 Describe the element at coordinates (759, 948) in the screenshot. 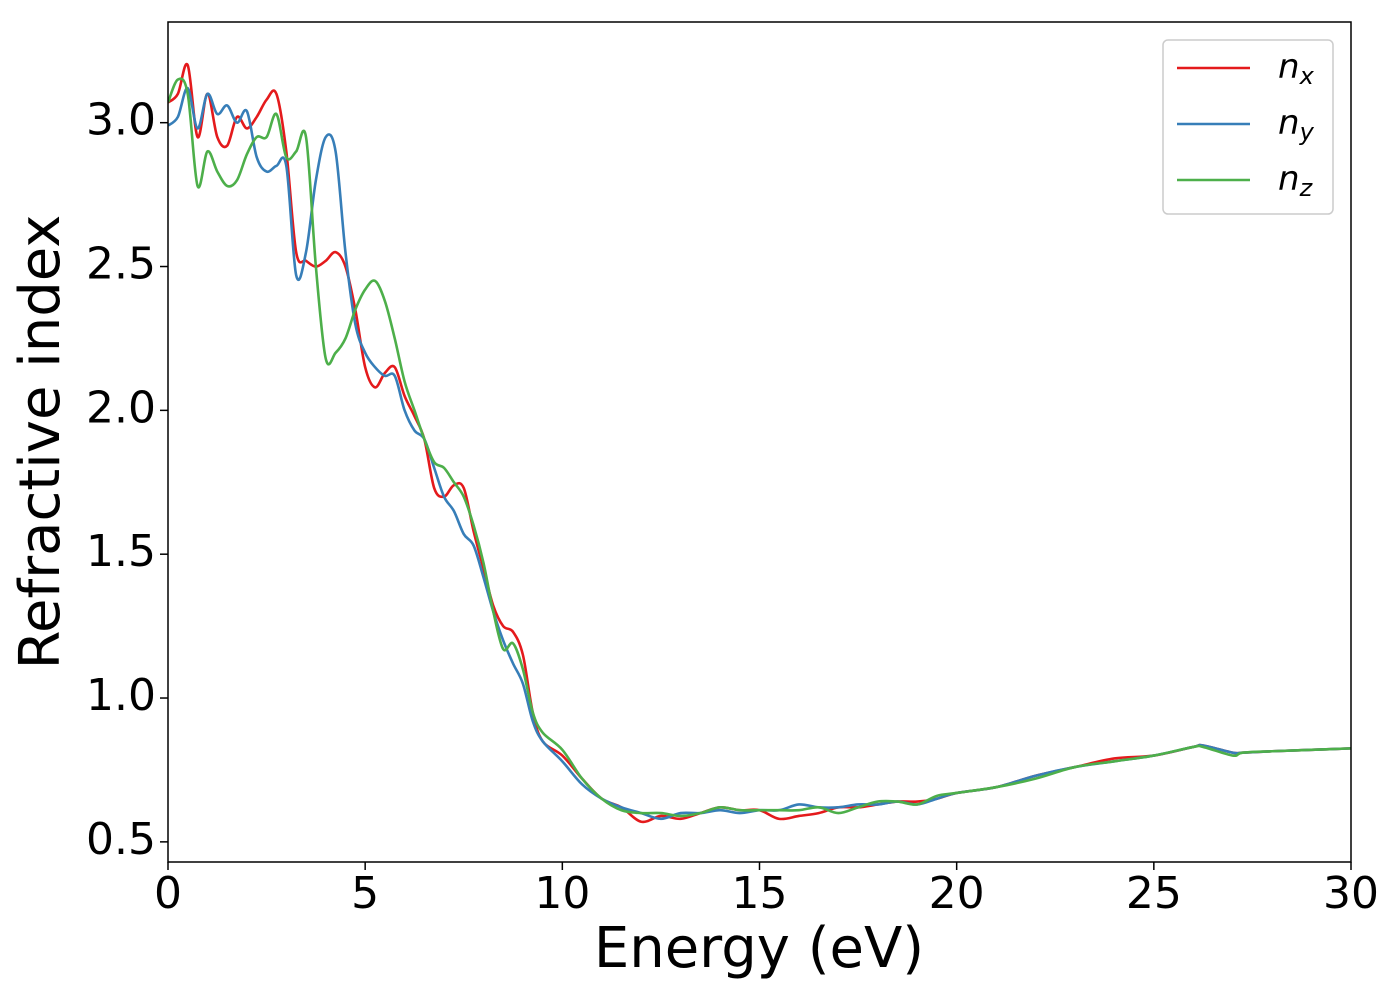

I see `x-axis-label: Energy (eV)` at that location.